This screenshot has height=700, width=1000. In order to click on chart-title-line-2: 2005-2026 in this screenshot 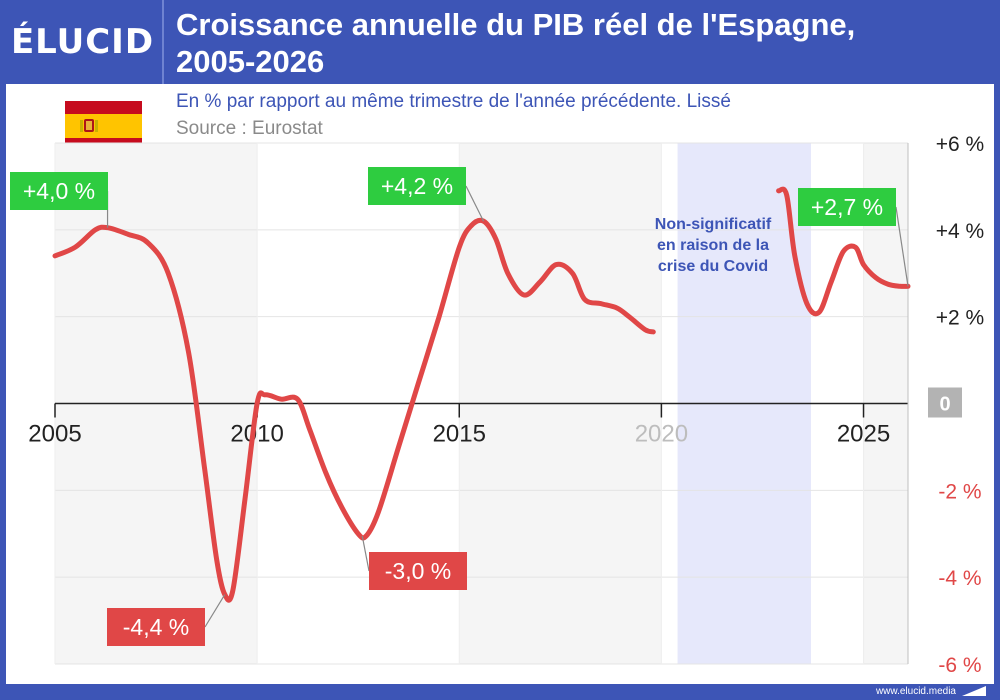, I will do `click(250, 61)`.